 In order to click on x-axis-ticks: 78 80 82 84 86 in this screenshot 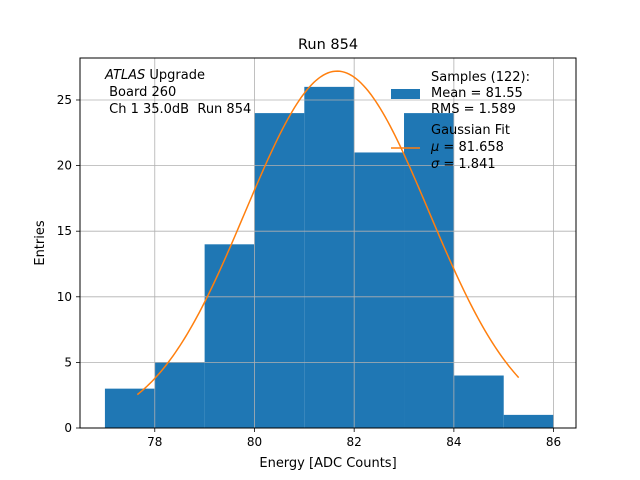, I will do `click(354, 438)`.